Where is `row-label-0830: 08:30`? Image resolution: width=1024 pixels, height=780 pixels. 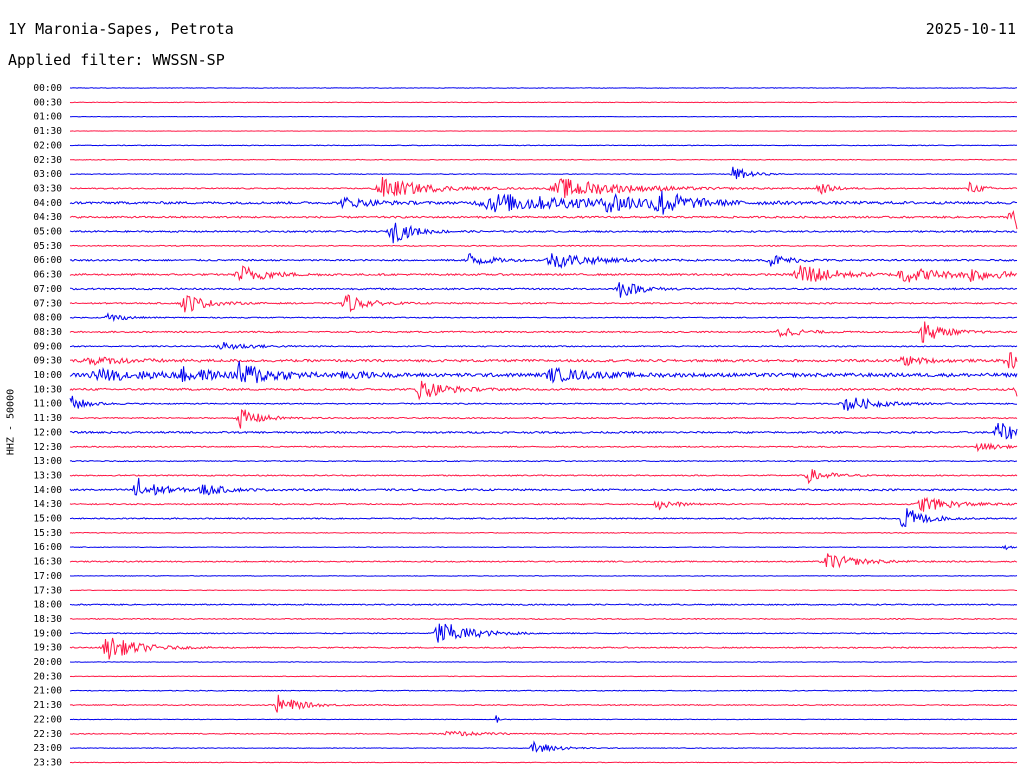
row-label-0830: 08:30 is located at coordinates (47, 332).